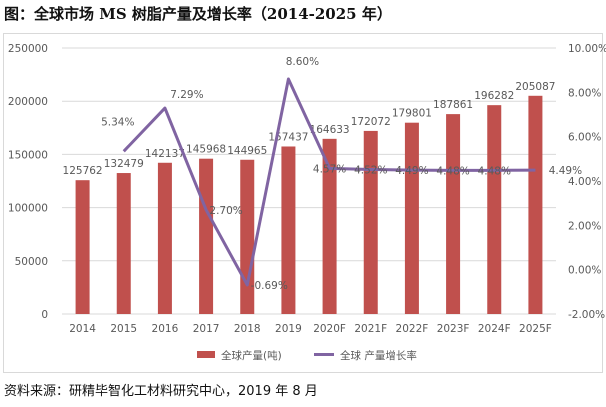 The width and height of the screenshot is (606, 407). Describe the element at coordinates (117, 122) in the screenshot. I see `growth-value-label: 5.34%` at that location.